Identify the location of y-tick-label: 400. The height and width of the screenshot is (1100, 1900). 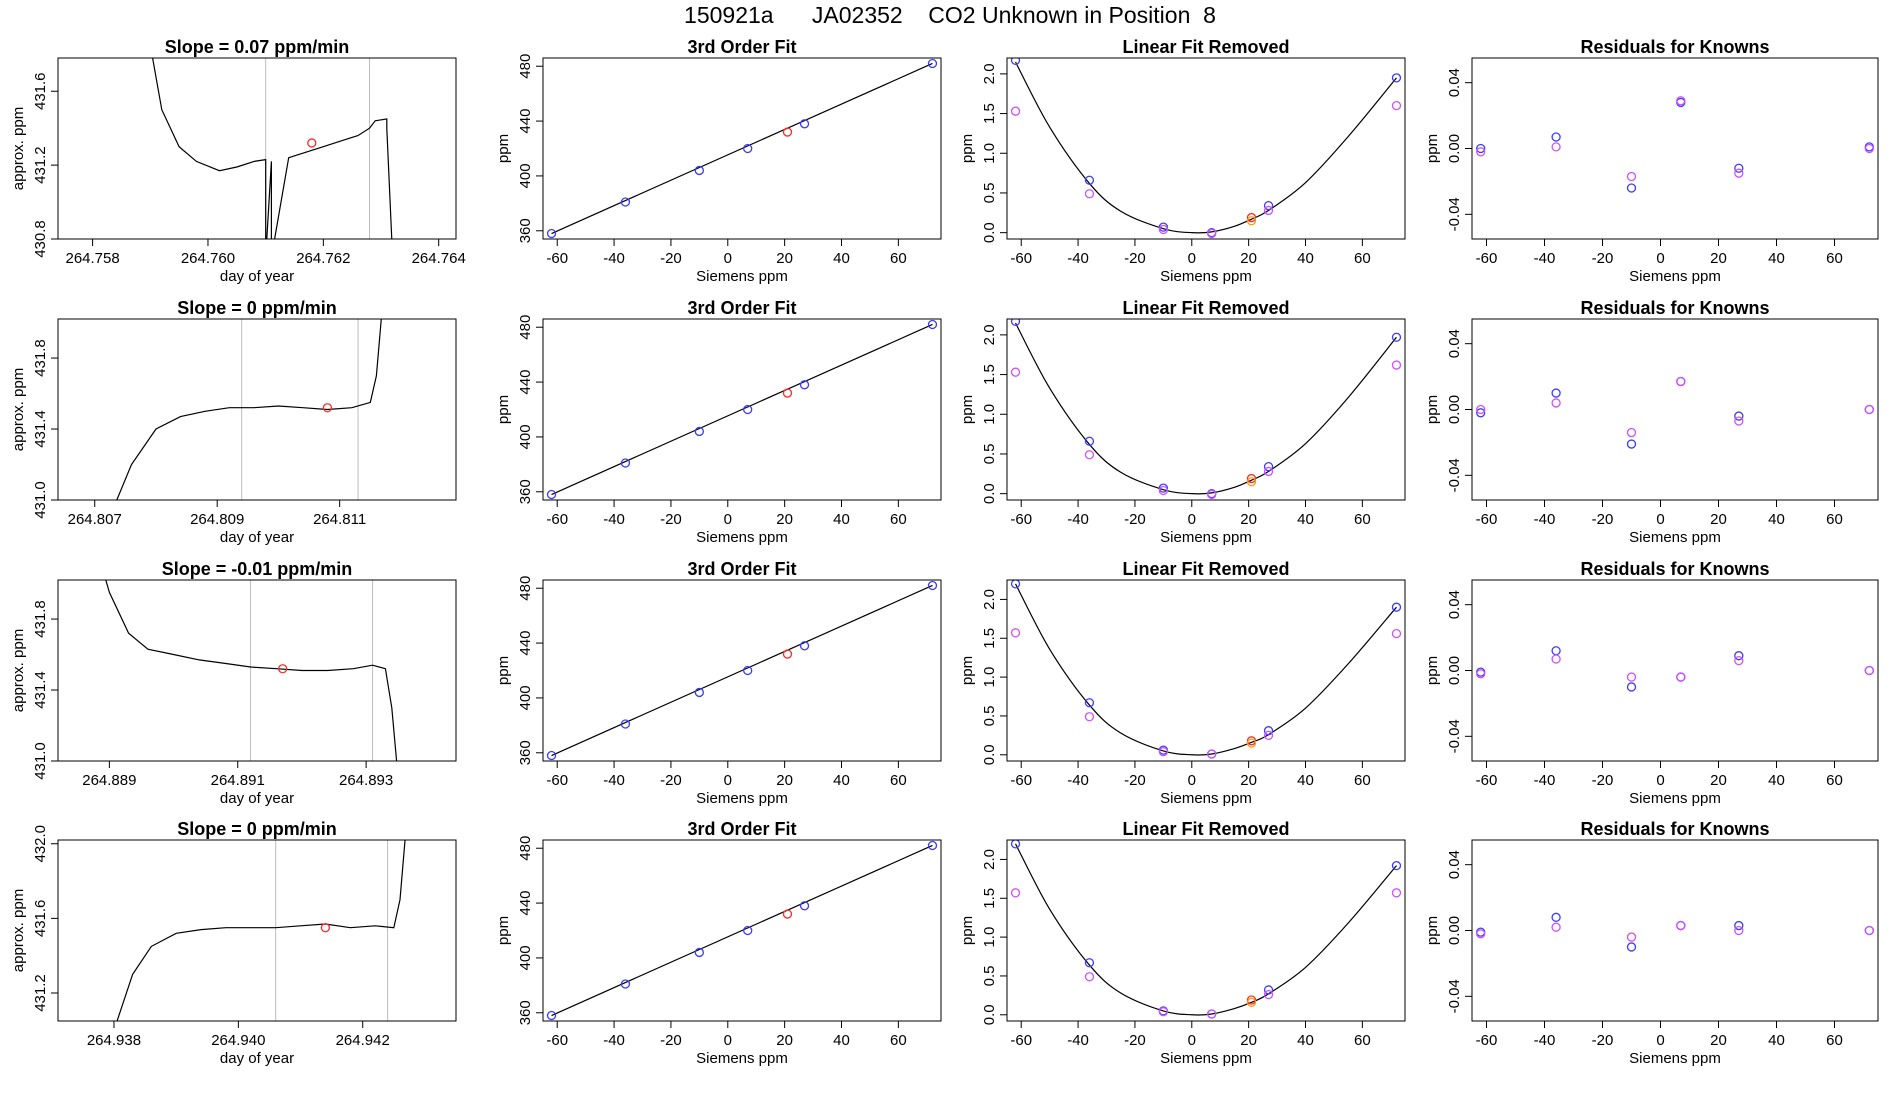
(525, 697).